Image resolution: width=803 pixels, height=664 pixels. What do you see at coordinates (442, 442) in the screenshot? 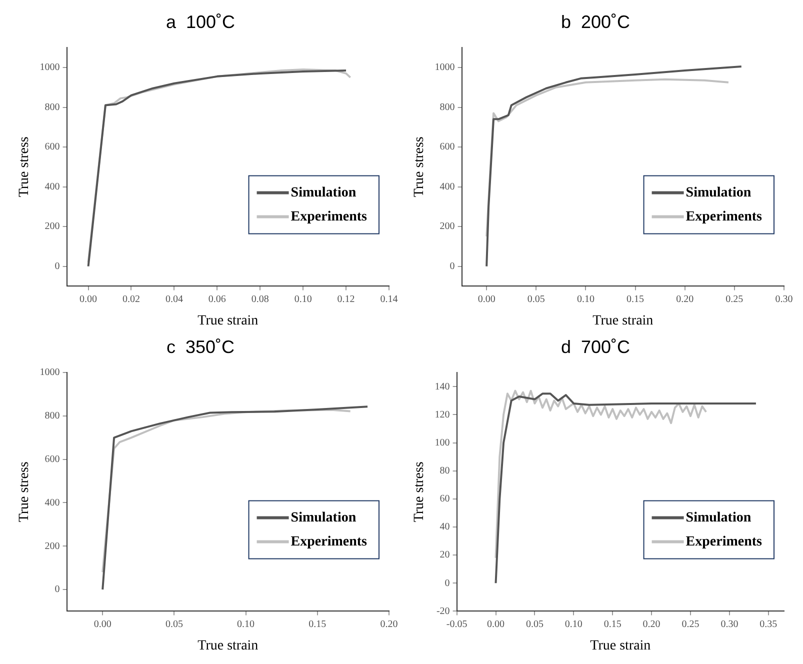
I see `y-tick-label: 100` at bounding box center [442, 442].